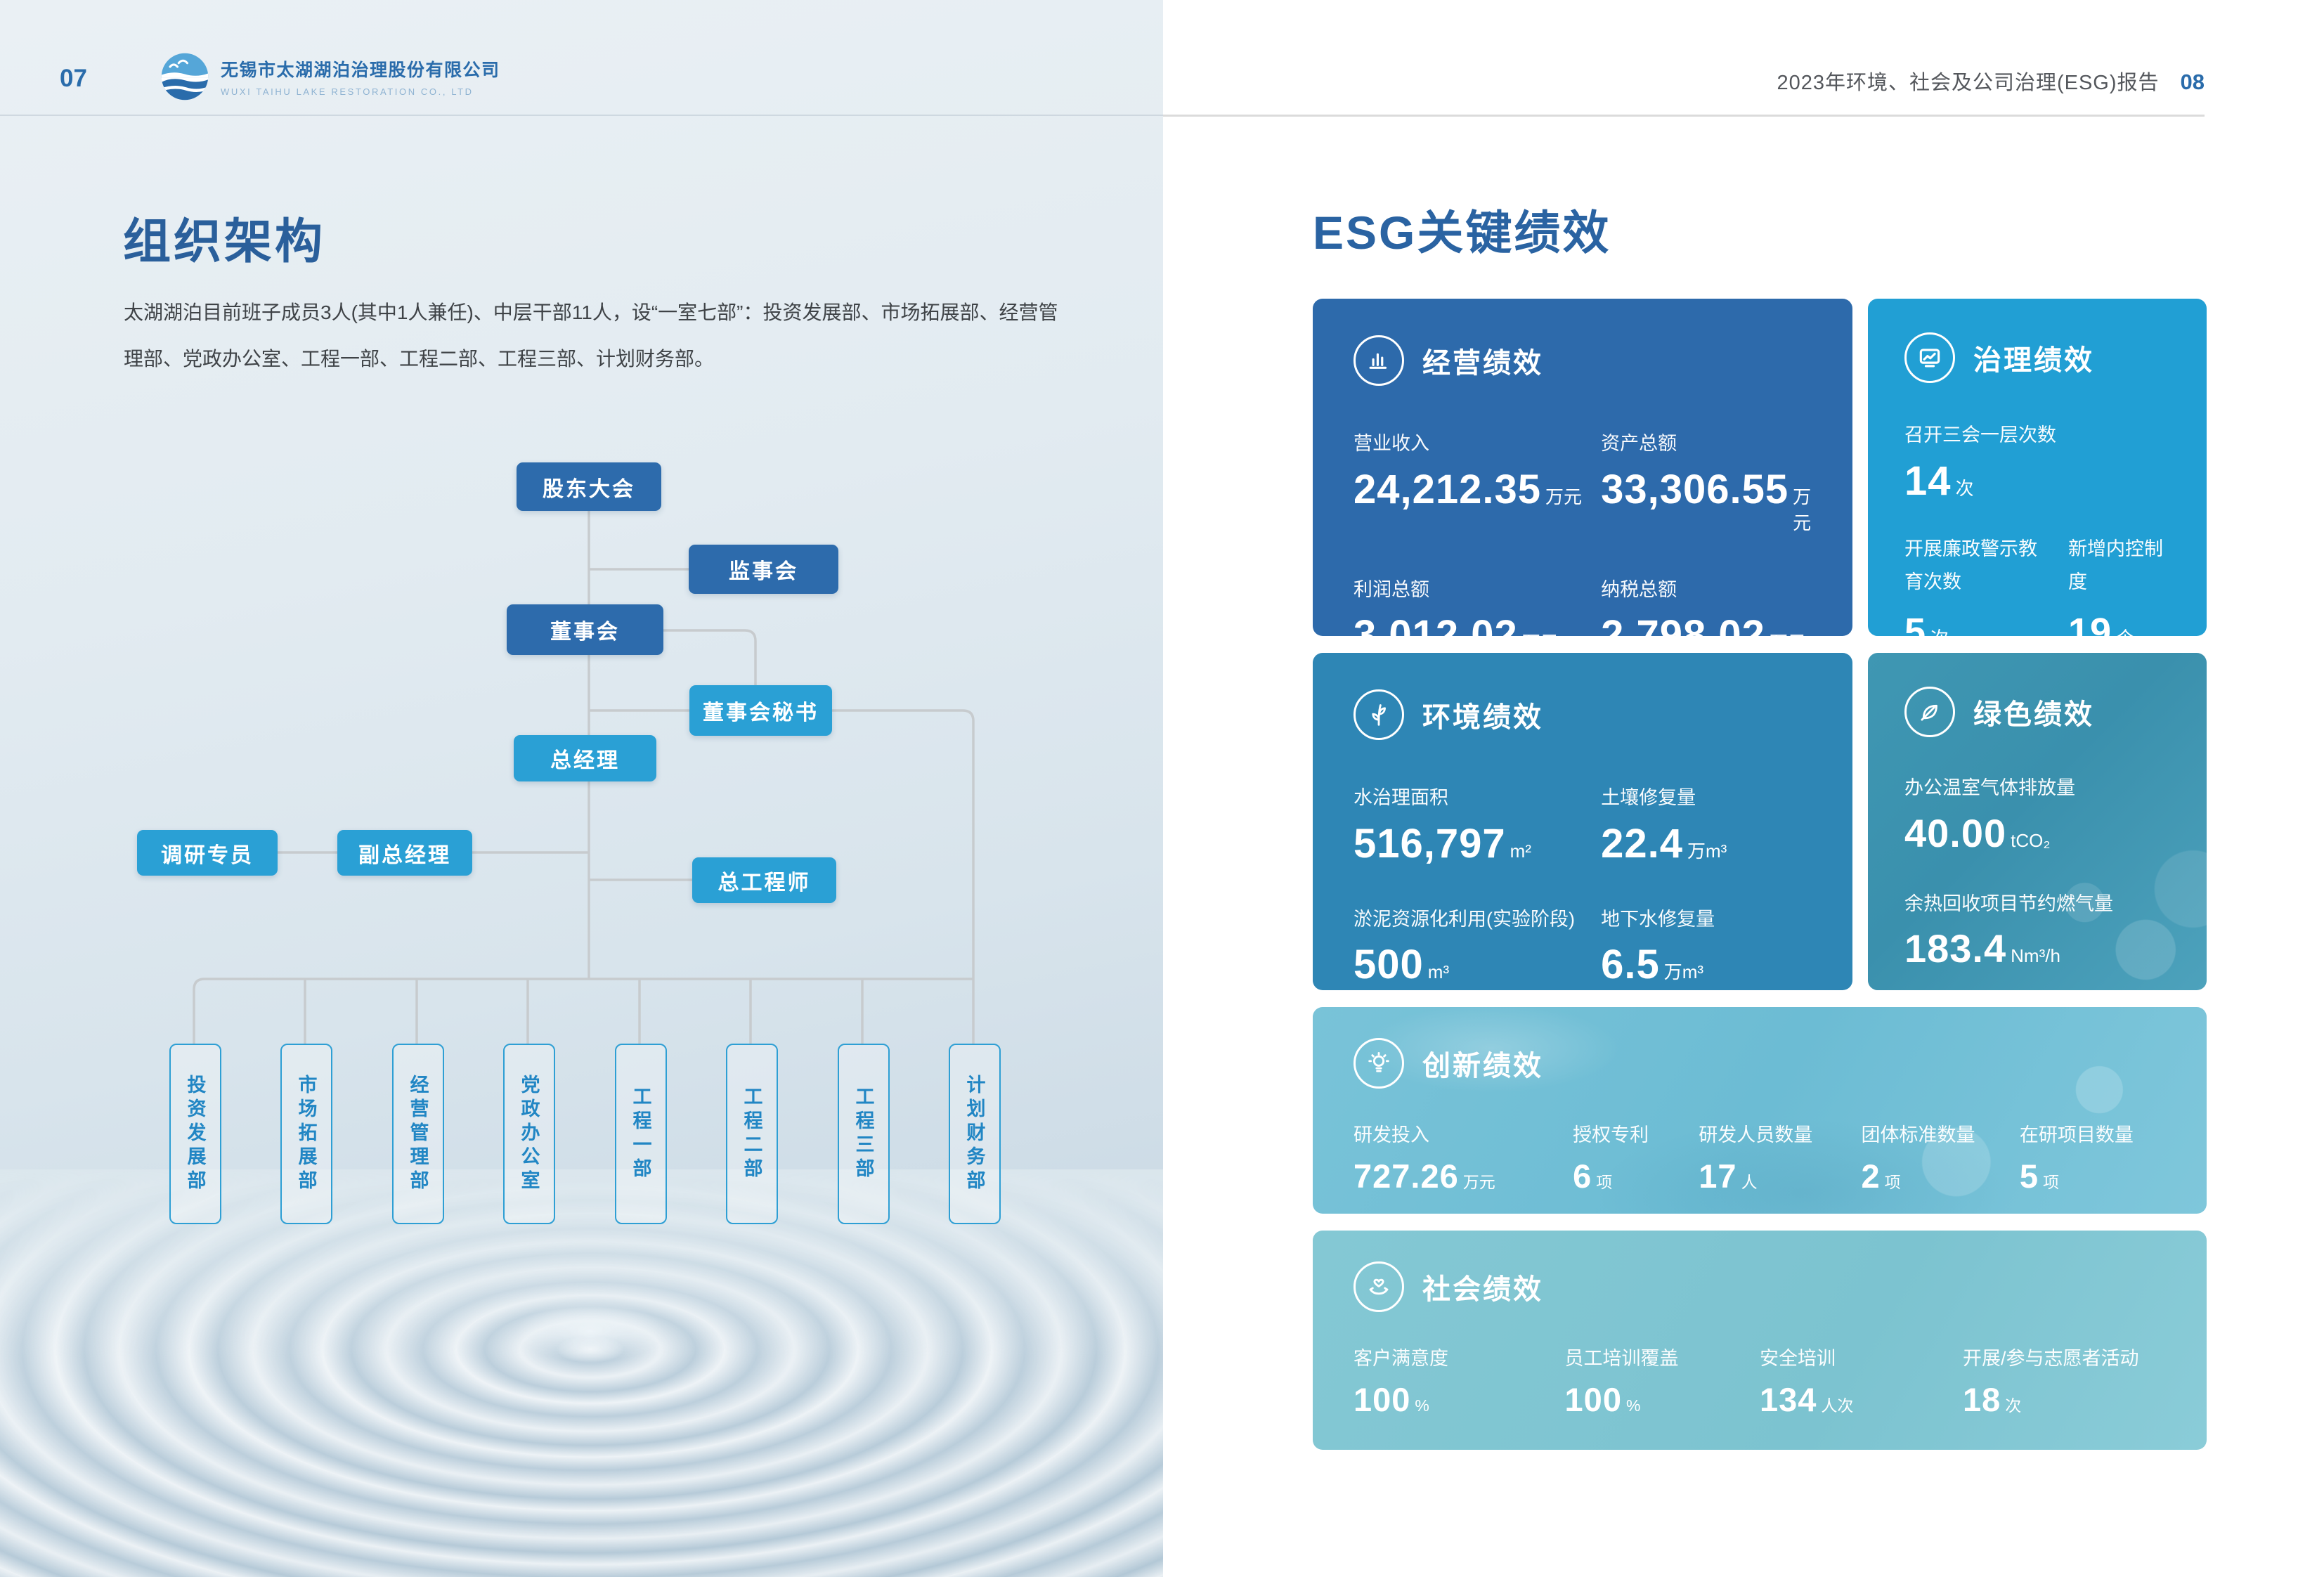 Image resolution: width=2324 pixels, height=1577 pixels. Describe the element at coordinates (1378, 1063) in the screenshot. I see `lightbulb-icon` at that location.